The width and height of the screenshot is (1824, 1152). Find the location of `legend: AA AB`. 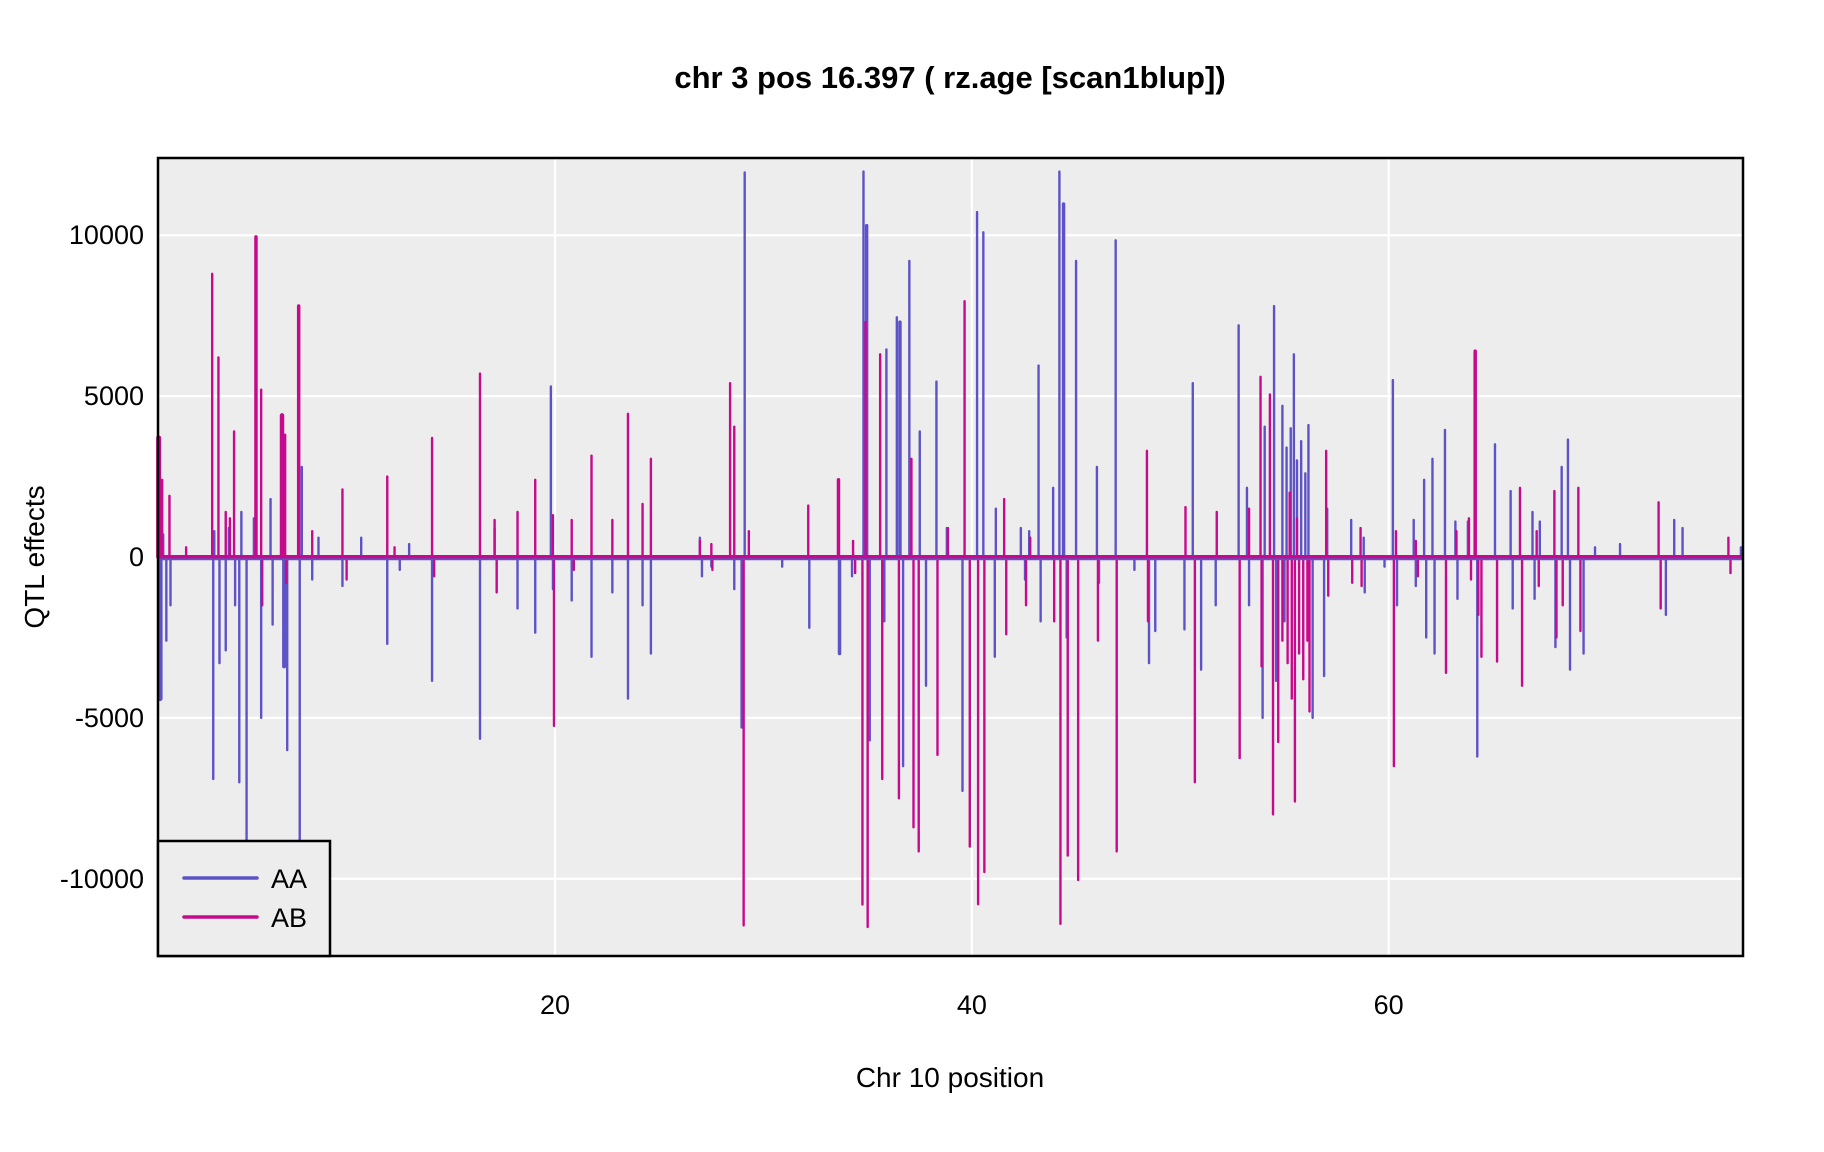

legend: AA AB is located at coordinates (244, 898).